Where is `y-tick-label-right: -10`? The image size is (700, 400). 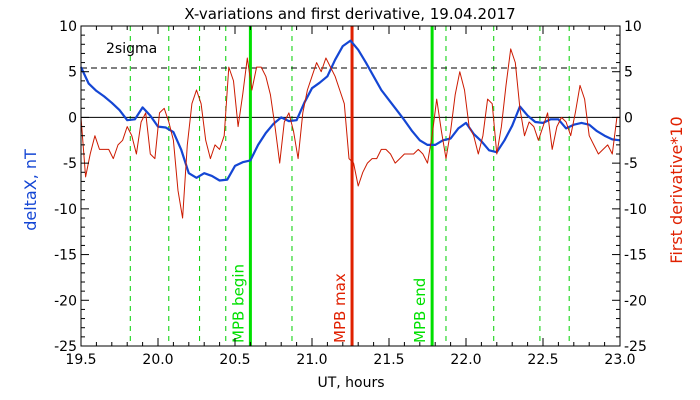 y-tick-label-right: -10 is located at coordinates (635, 210).